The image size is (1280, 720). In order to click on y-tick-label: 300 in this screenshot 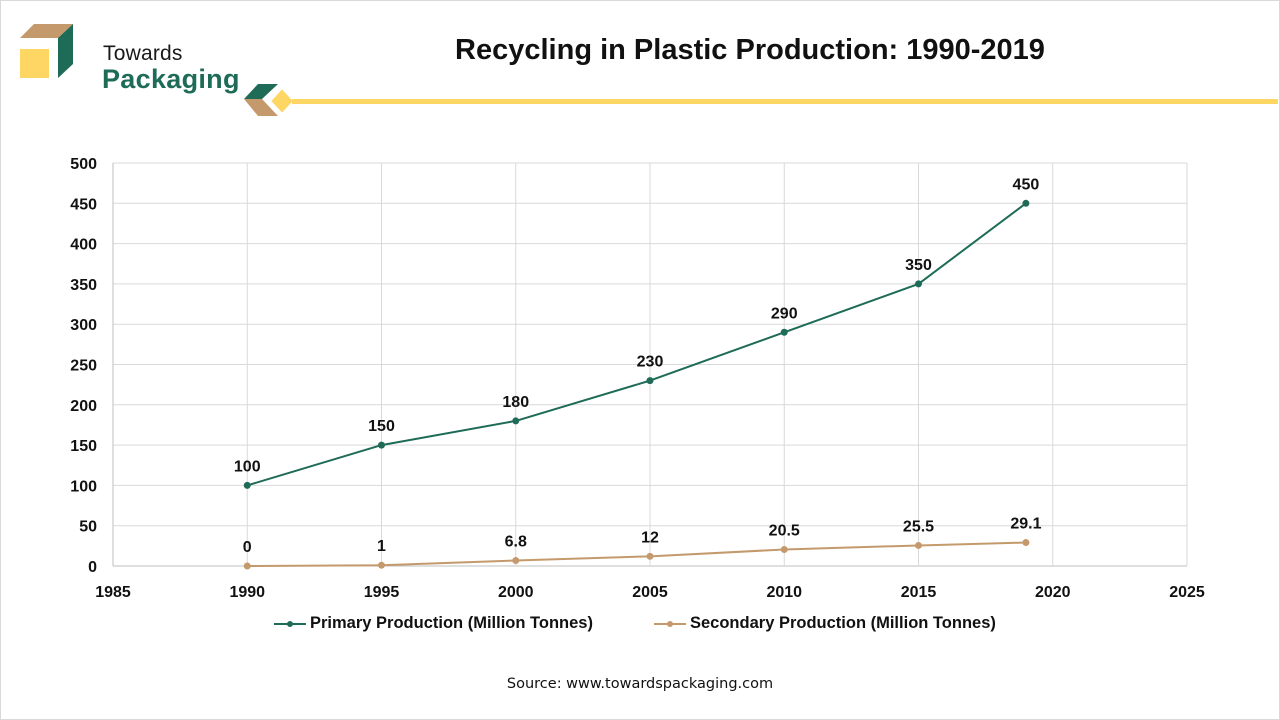, I will do `click(83, 325)`.